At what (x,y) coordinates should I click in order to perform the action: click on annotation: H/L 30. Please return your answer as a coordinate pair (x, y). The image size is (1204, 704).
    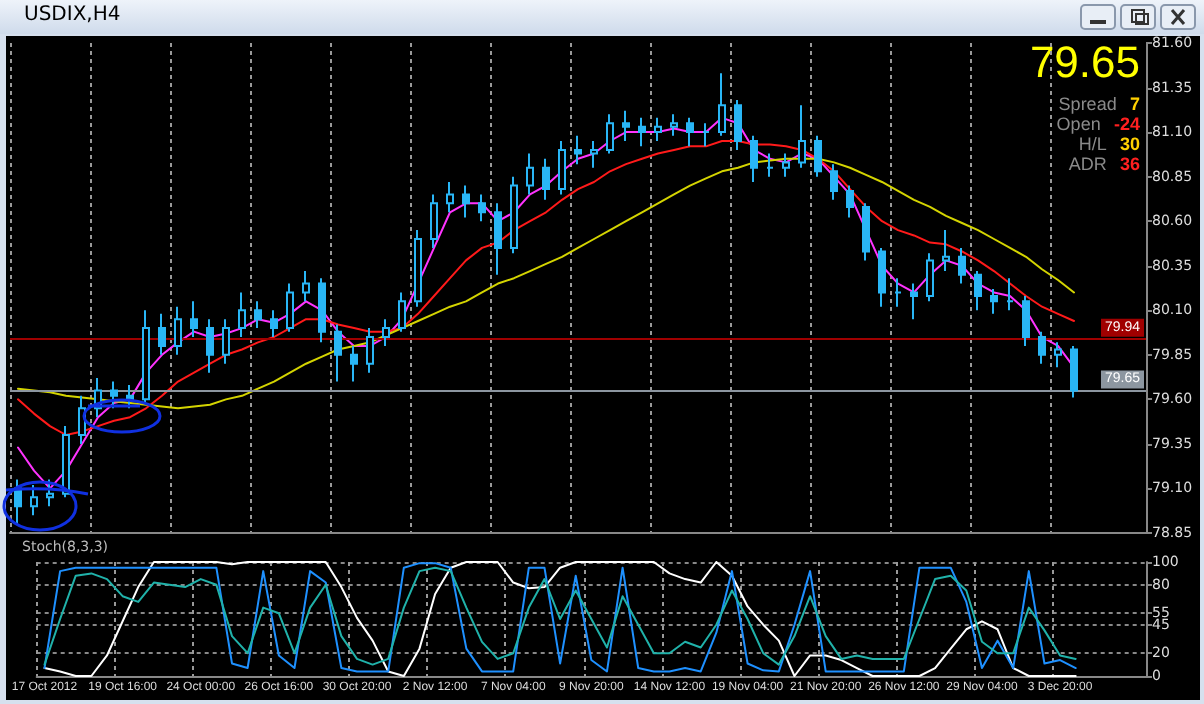
    Looking at the image, I should click on (1109, 144).